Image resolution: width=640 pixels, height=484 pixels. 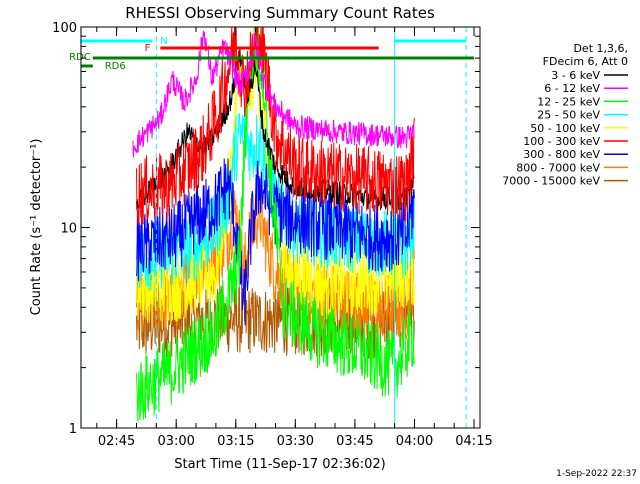 I want to click on x-axis-label: Start Time (11-Sep-17 02:36:02), so click(x=279, y=464).